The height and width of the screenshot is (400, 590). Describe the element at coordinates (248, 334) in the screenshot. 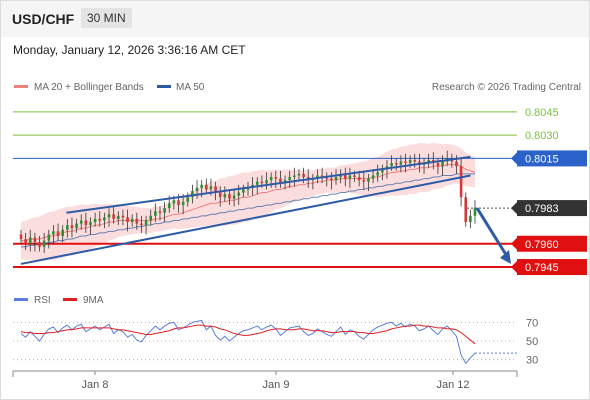

I see `rsi-ma-line` at that location.